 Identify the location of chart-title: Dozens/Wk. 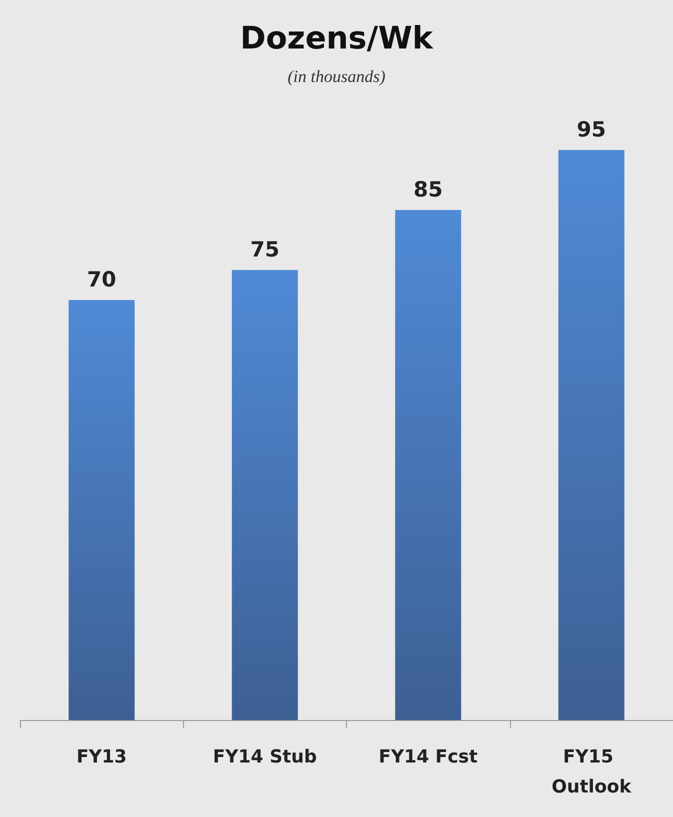
(337, 38).